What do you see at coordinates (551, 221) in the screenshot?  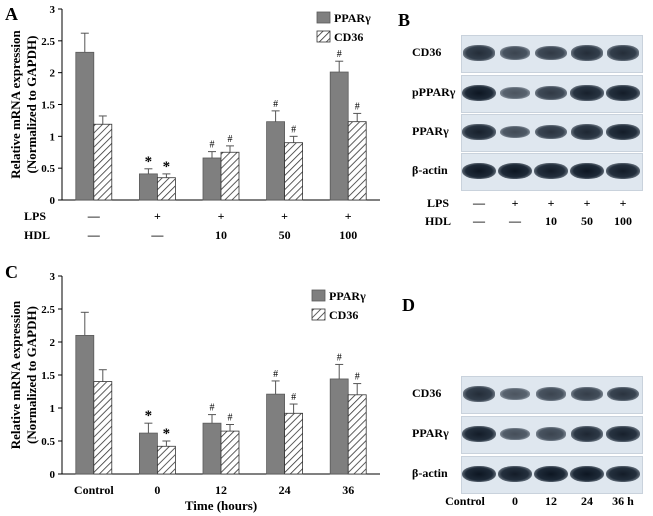 I see `blot-hdl-value: 10` at bounding box center [551, 221].